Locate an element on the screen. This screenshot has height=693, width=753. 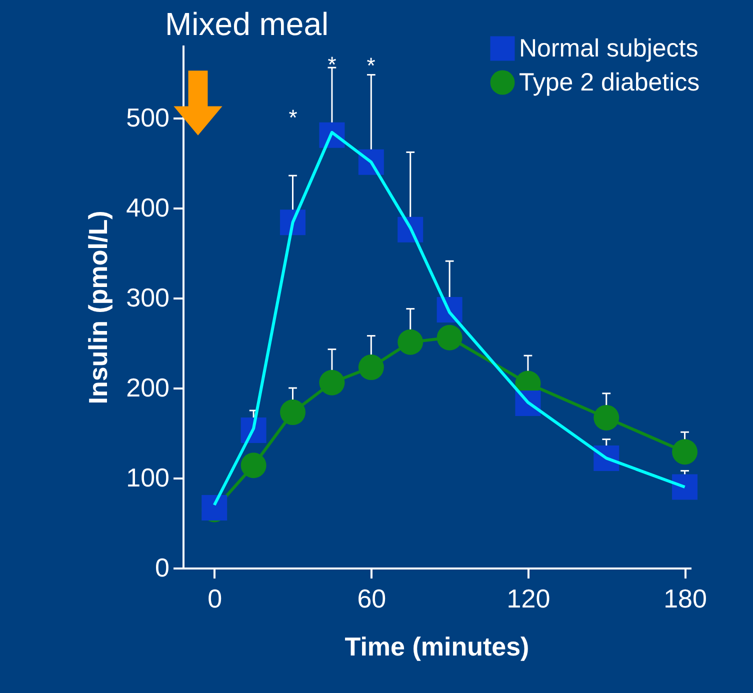
x-tick-label: 120 is located at coordinates (528, 599).